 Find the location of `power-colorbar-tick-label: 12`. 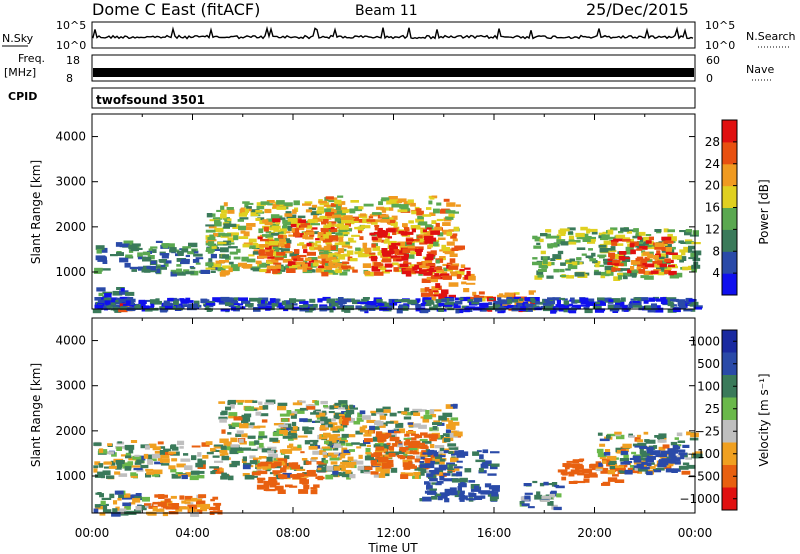

power-colorbar-tick-label: 12 is located at coordinates (712, 229).